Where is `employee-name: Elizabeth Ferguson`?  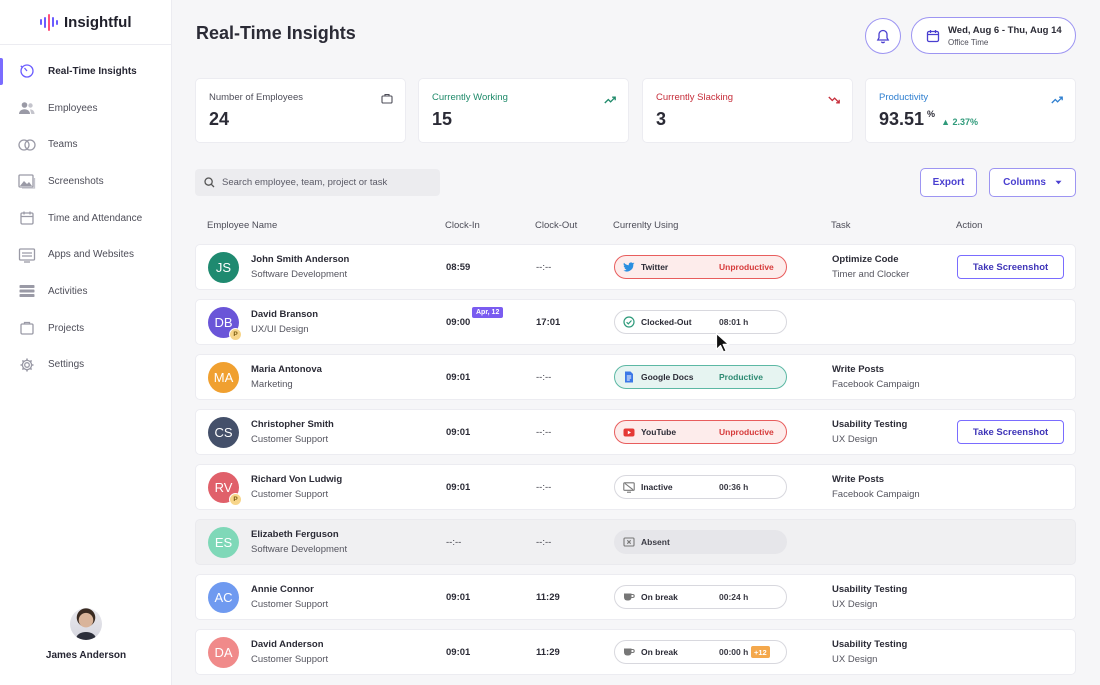 employee-name: Elizabeth Ferguson is located at coordinates (295, 534).